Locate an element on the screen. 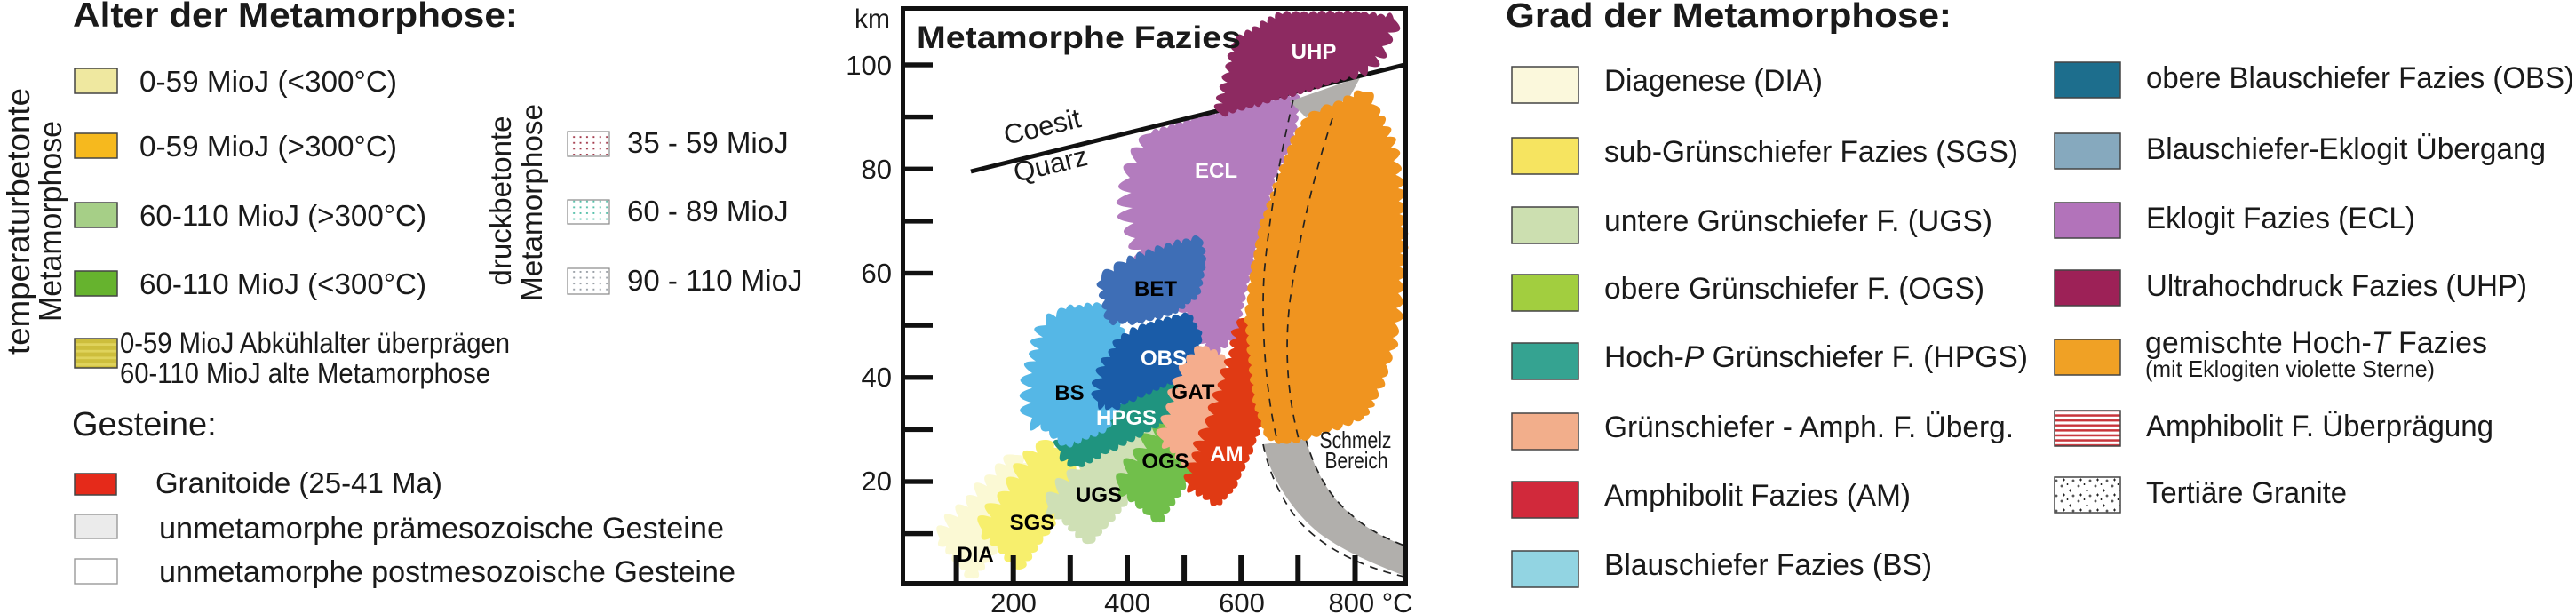 Image resolution: width=2576 pixels, height=614 pixels. svg-text: Amphibolit F. Überprägung is located at coordinates (2319, 427).